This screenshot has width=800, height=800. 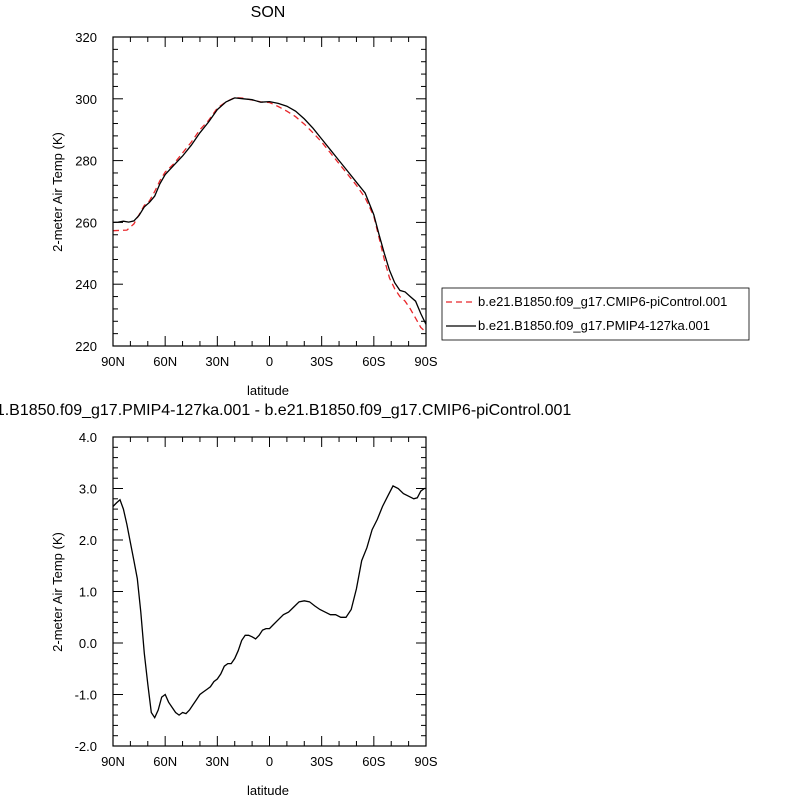 I want to click on bottom-y-tick-label: 0.0, so click(x=88, y=643).